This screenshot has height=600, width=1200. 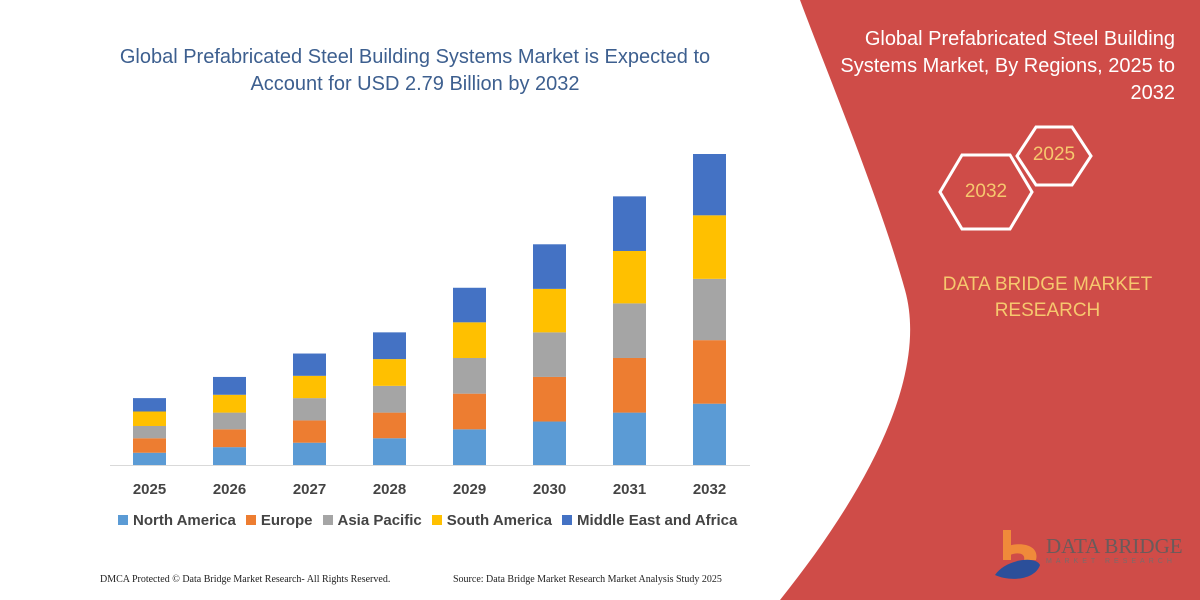 I want to click on bar-segment-2029-europe, so click(x=469, y=411).